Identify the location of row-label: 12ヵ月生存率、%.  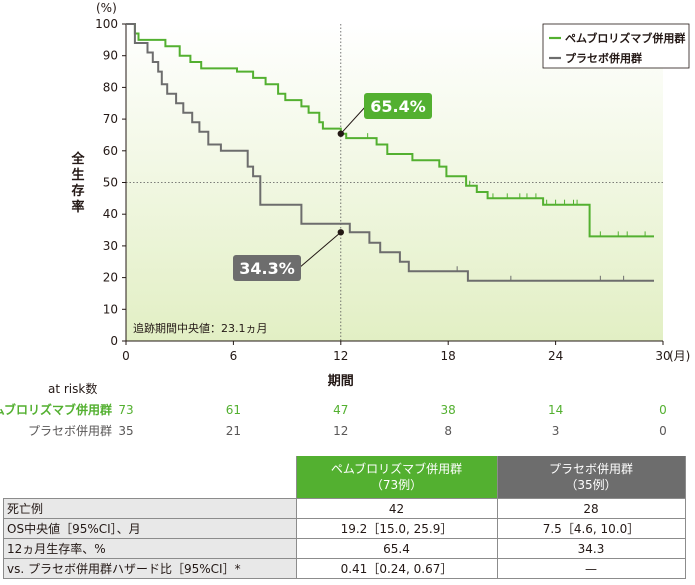
(150, 548).